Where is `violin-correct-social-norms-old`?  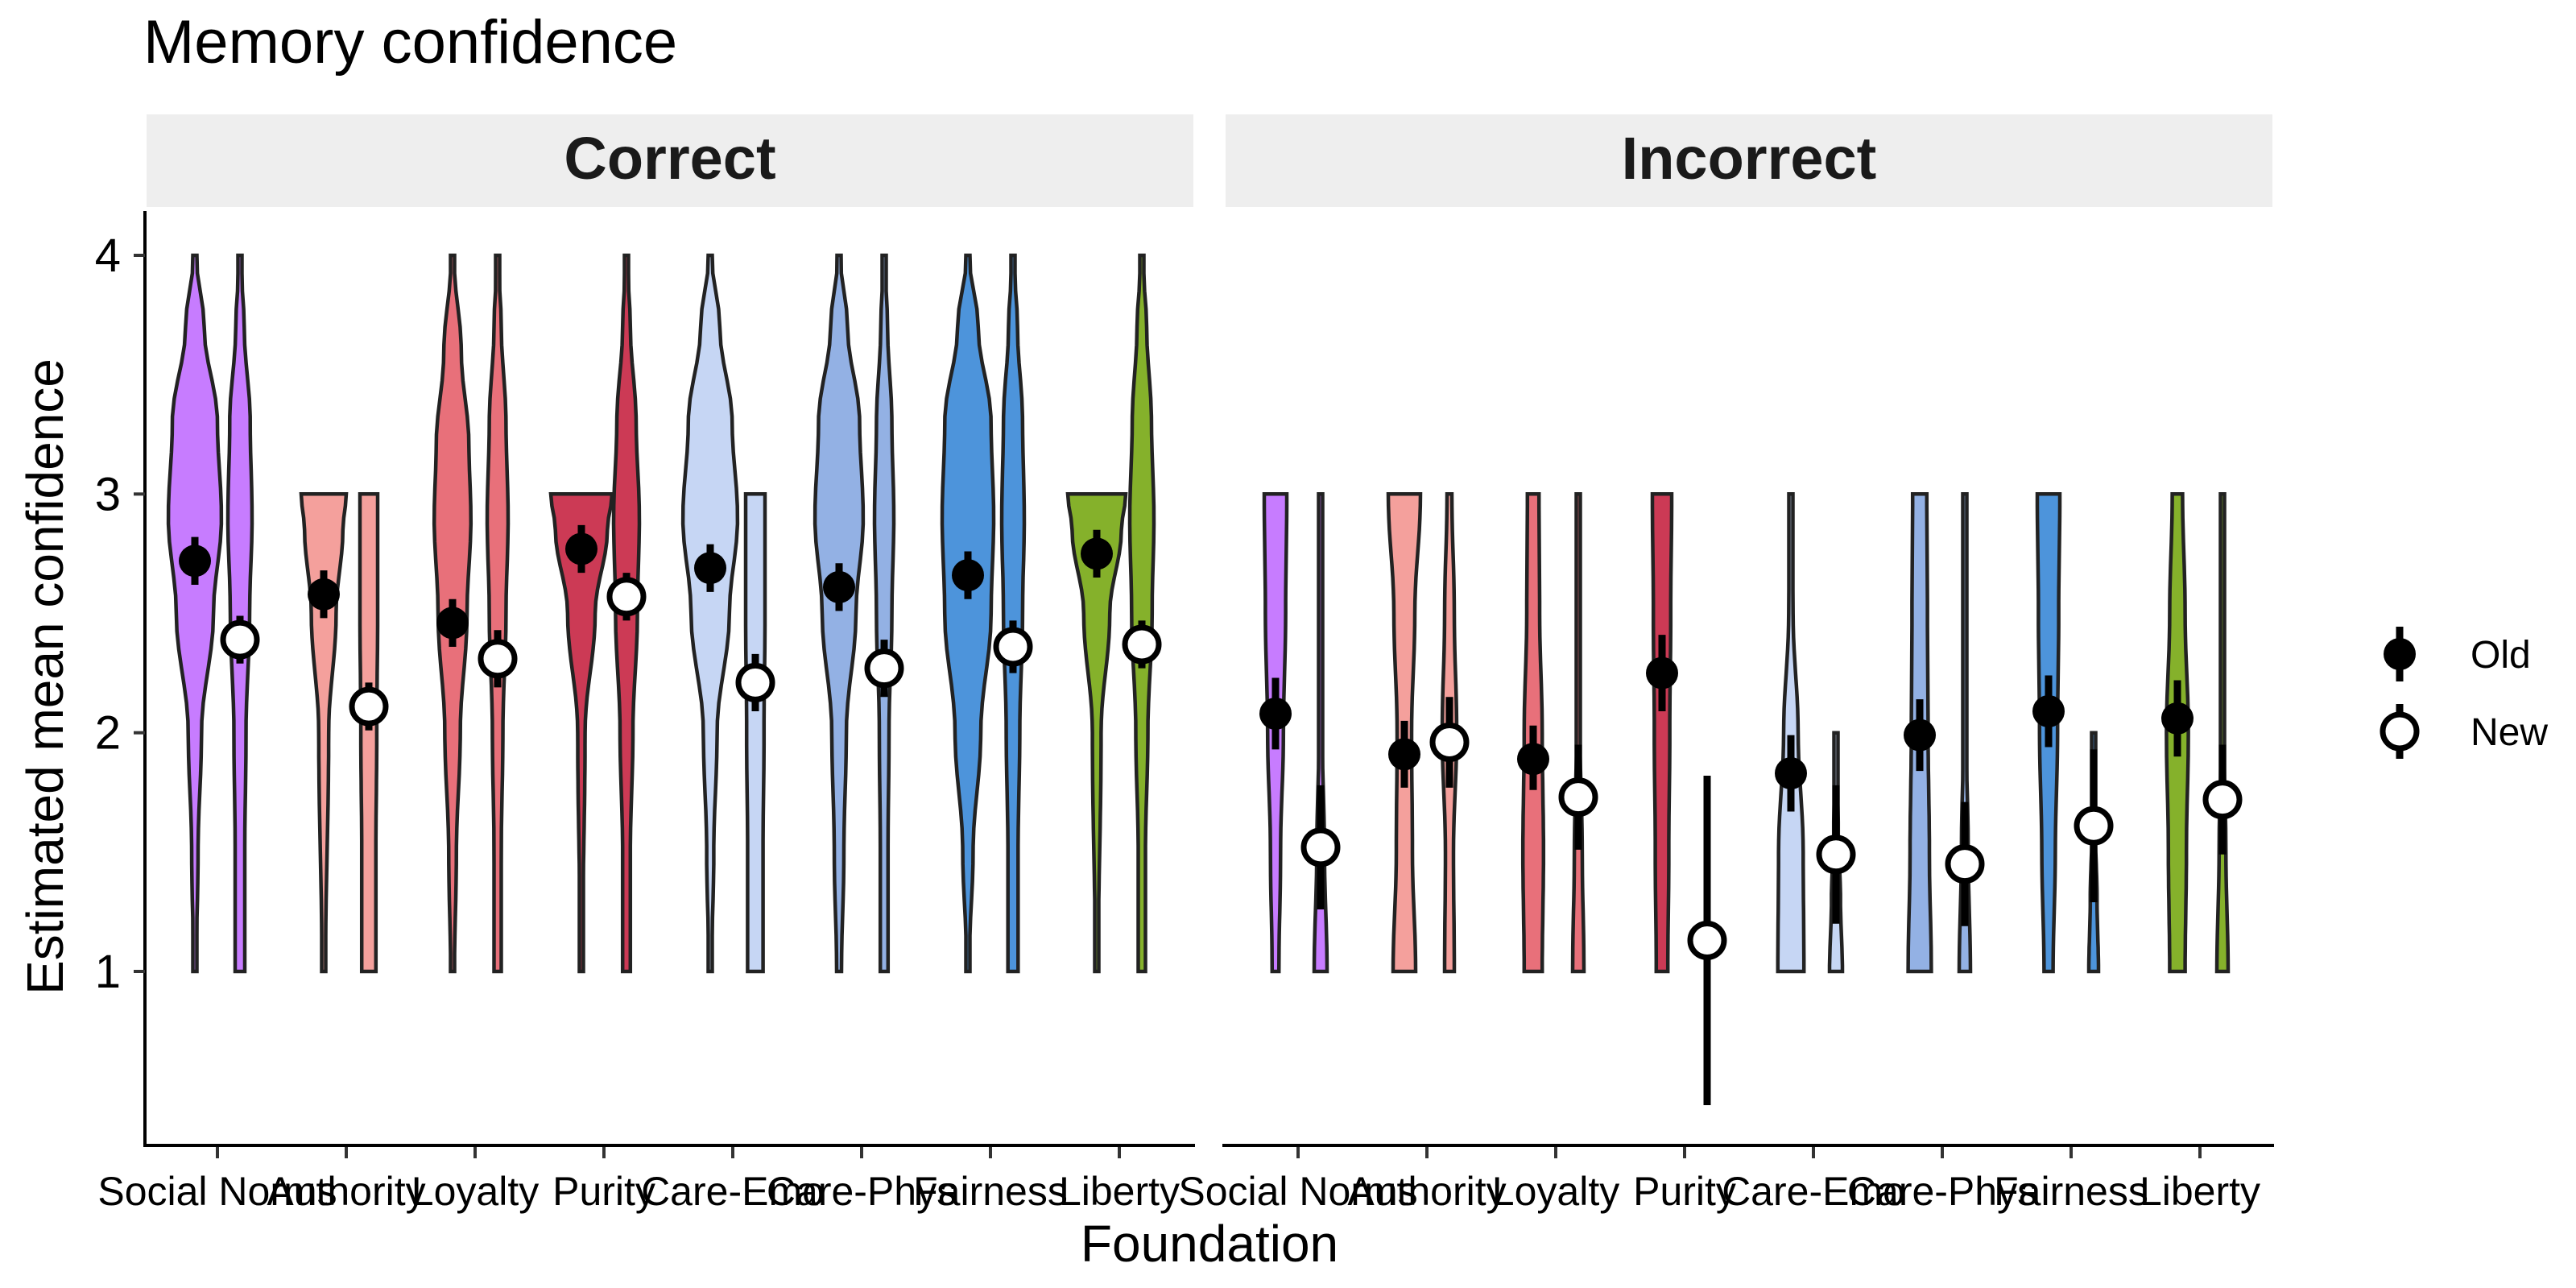 violin-correct-social-norms-old is located at coordinates (195, 613).